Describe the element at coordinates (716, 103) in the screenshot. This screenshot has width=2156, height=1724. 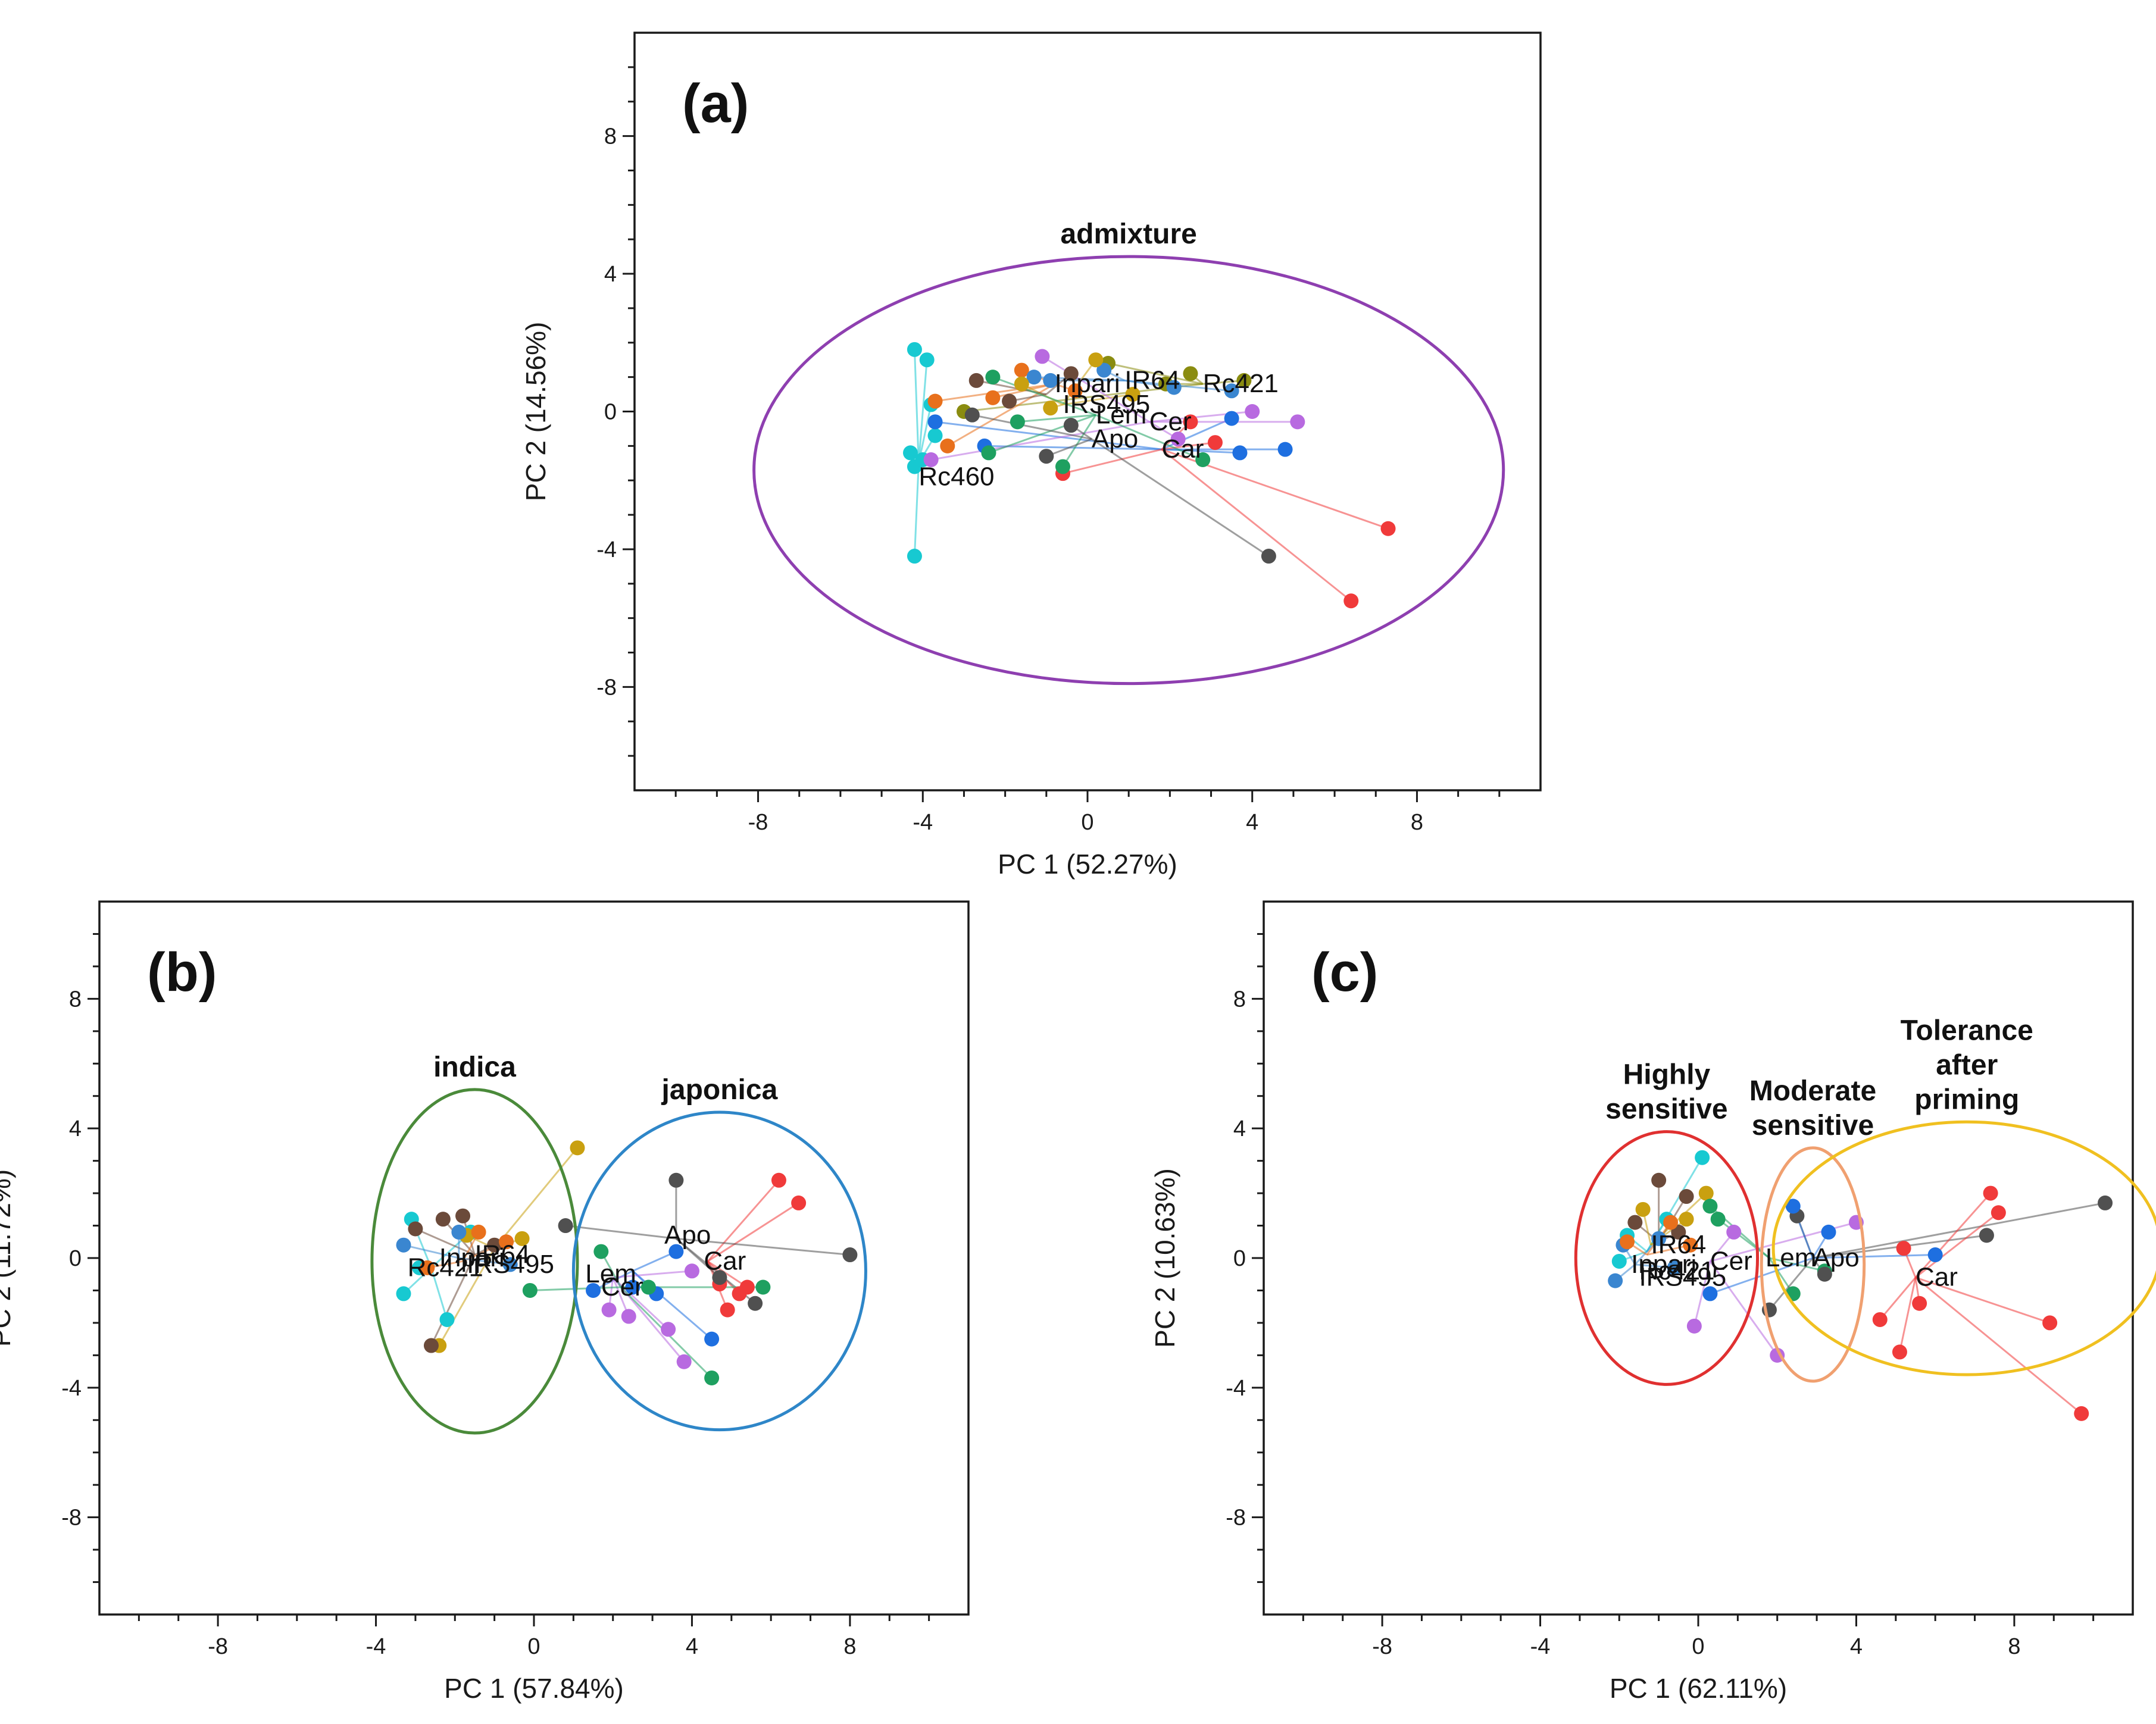
I see `panel-label: (a)` at that location.